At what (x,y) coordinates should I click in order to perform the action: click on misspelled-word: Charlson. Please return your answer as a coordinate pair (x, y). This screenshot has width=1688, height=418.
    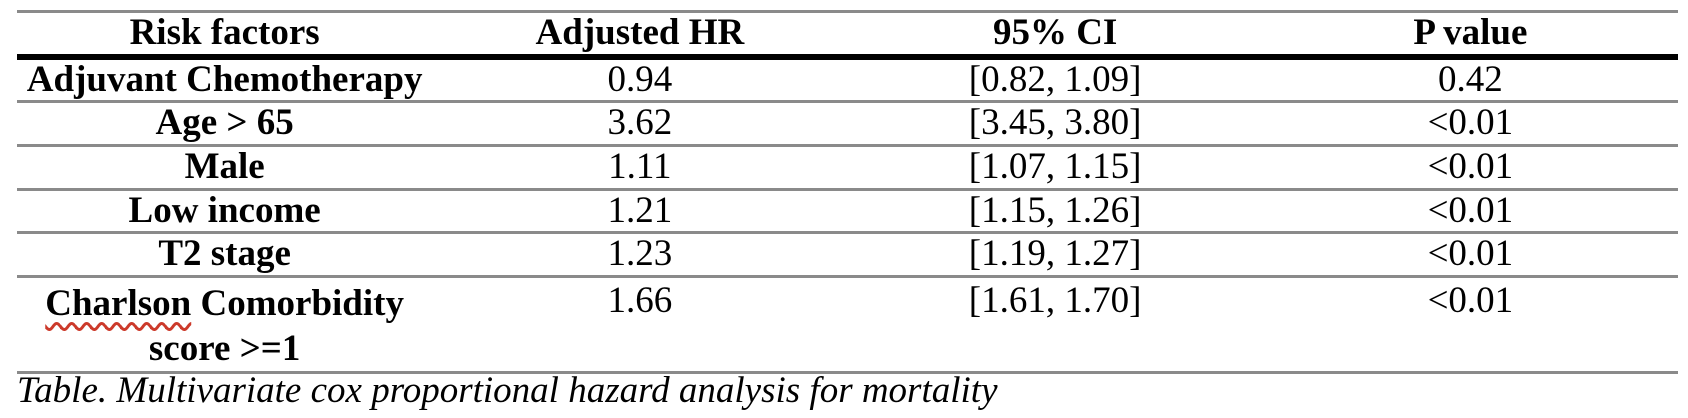
    Looking at the image, I should click on (118, 304).